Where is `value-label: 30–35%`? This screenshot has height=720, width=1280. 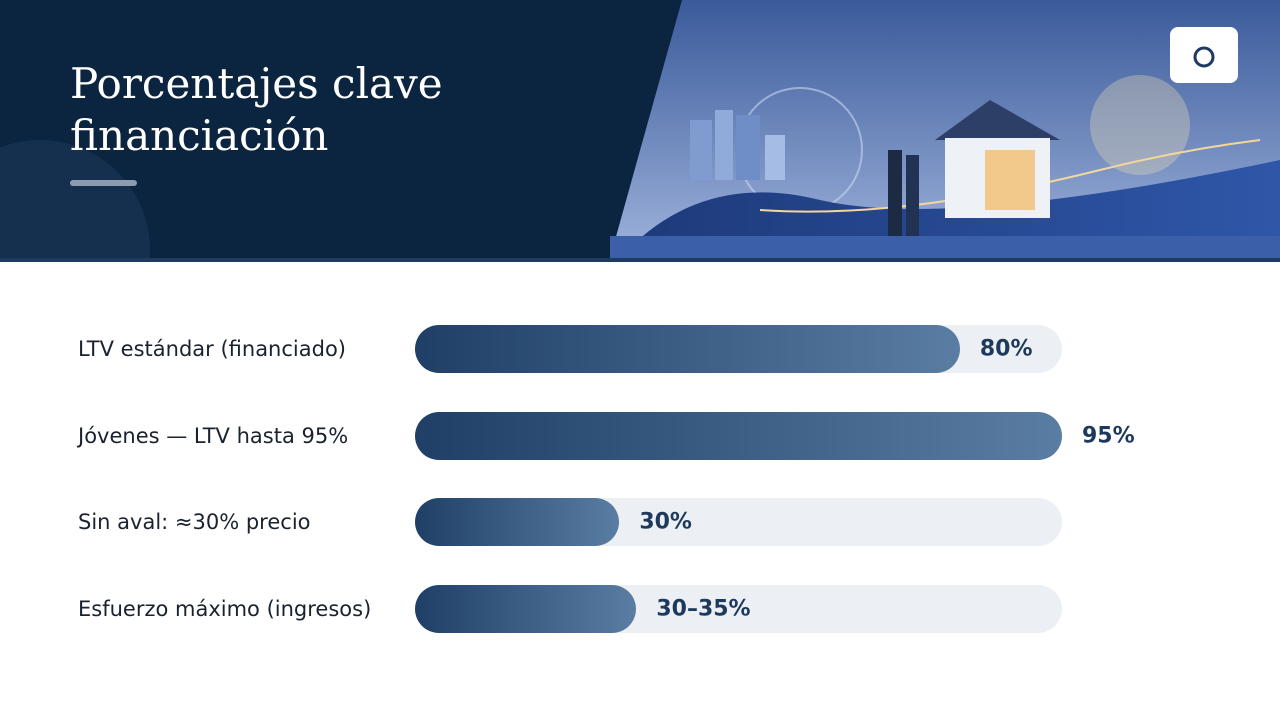 value-label: 30–35% is located at coordinates (703, 609).